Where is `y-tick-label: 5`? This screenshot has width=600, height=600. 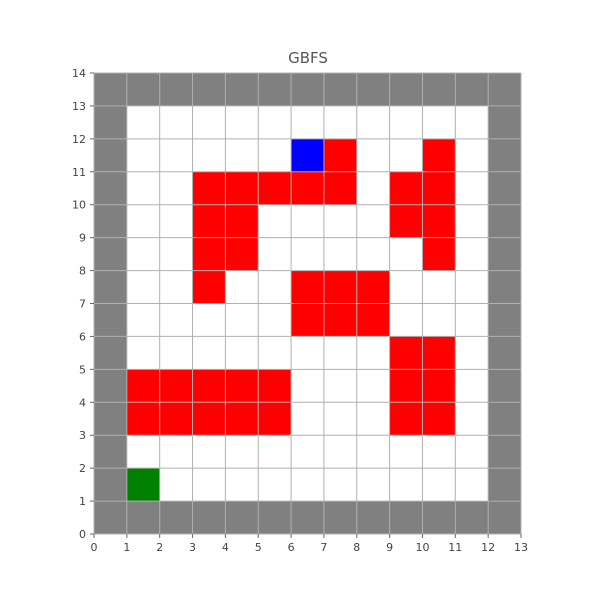 y-tick-label: 5 is located at coordinates (82, 369).